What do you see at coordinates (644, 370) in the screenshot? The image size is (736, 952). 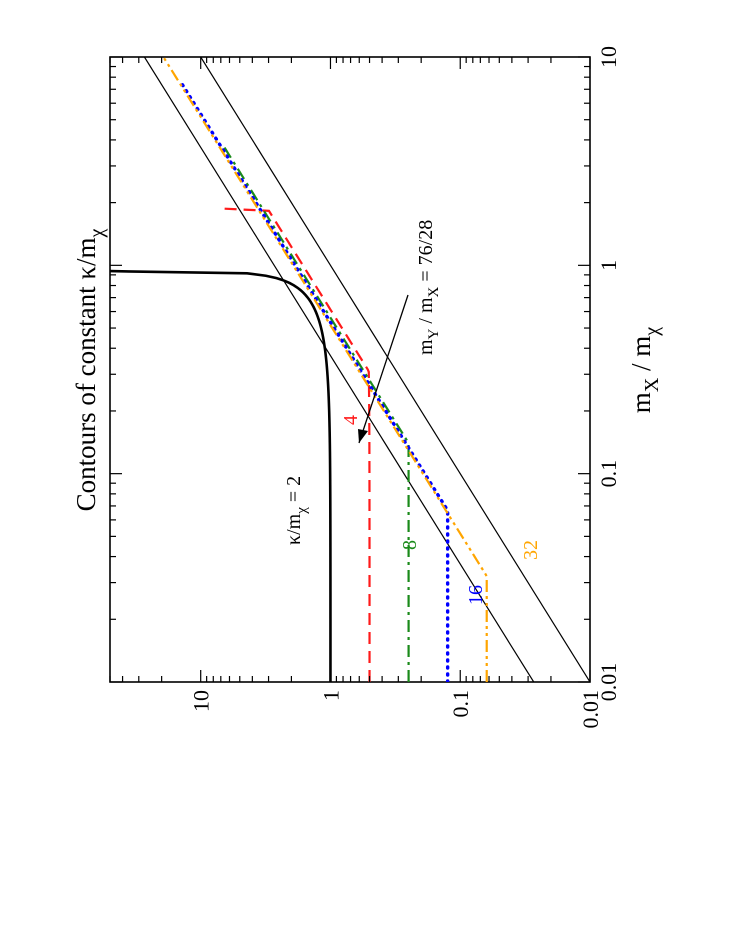 I see `x-axis-label: mX / mχ` at bounding box center [644, 370].